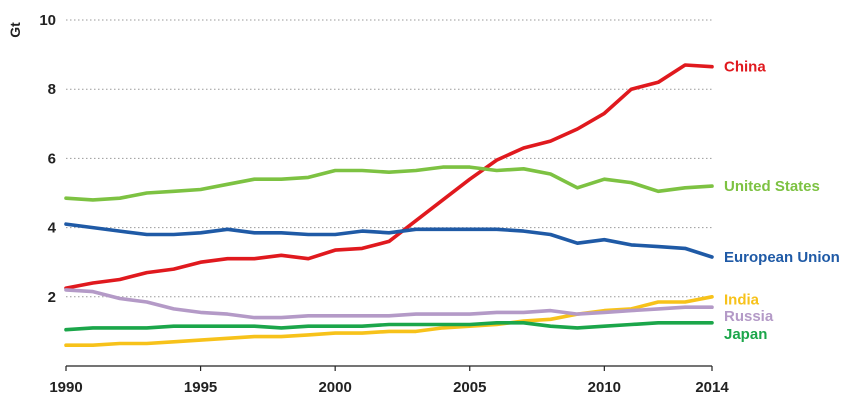  I want to click on series-line-japan, so click(389, 326).